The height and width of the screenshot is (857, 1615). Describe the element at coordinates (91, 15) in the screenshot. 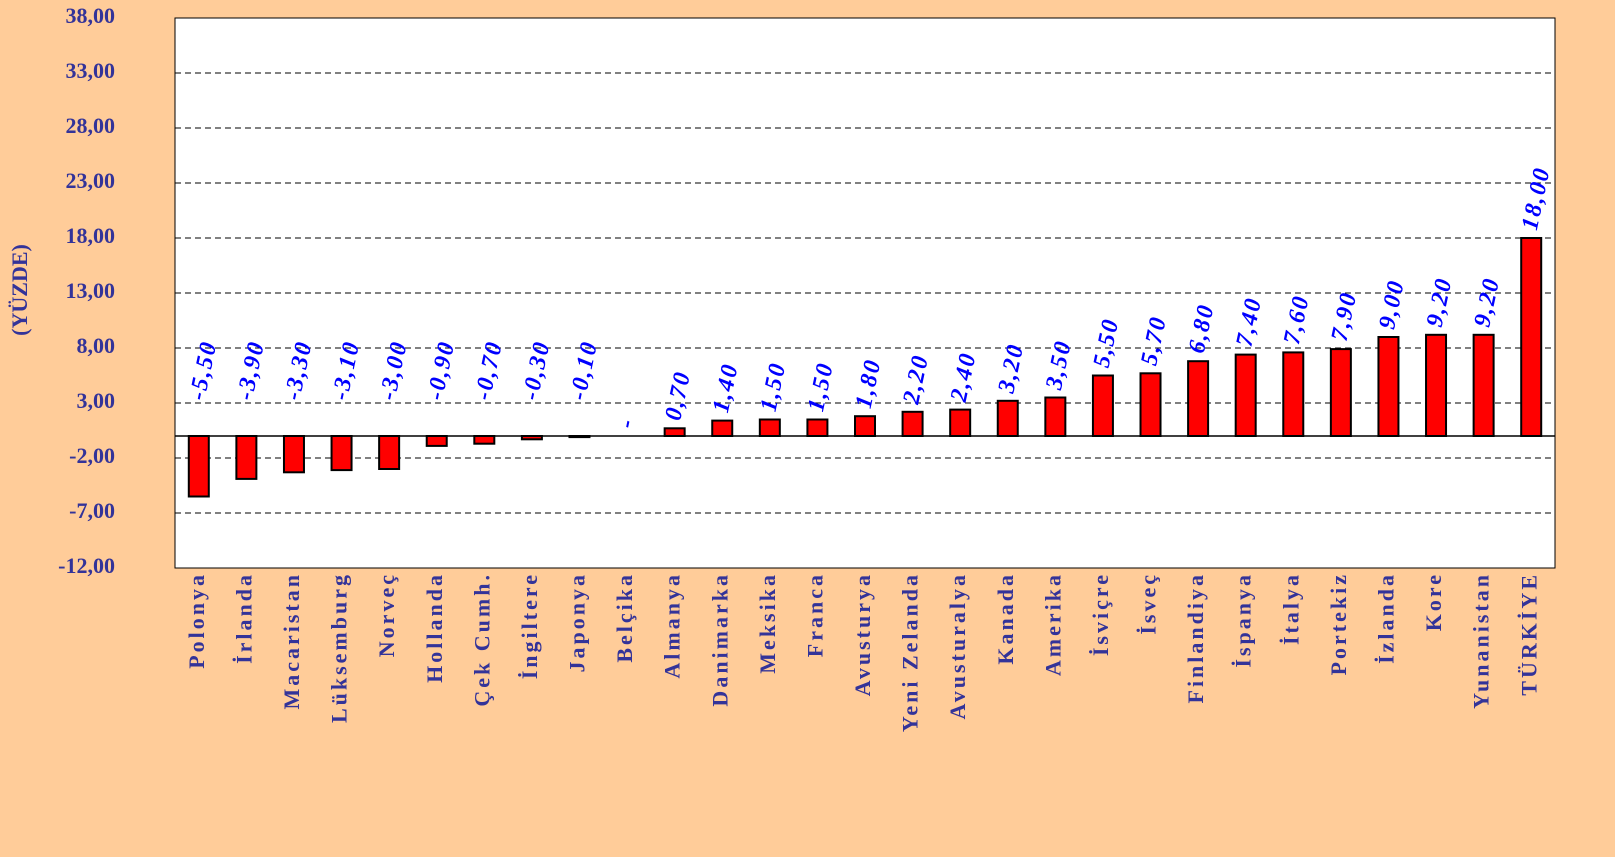

I see `y-tick-label: 38,00` at that location.